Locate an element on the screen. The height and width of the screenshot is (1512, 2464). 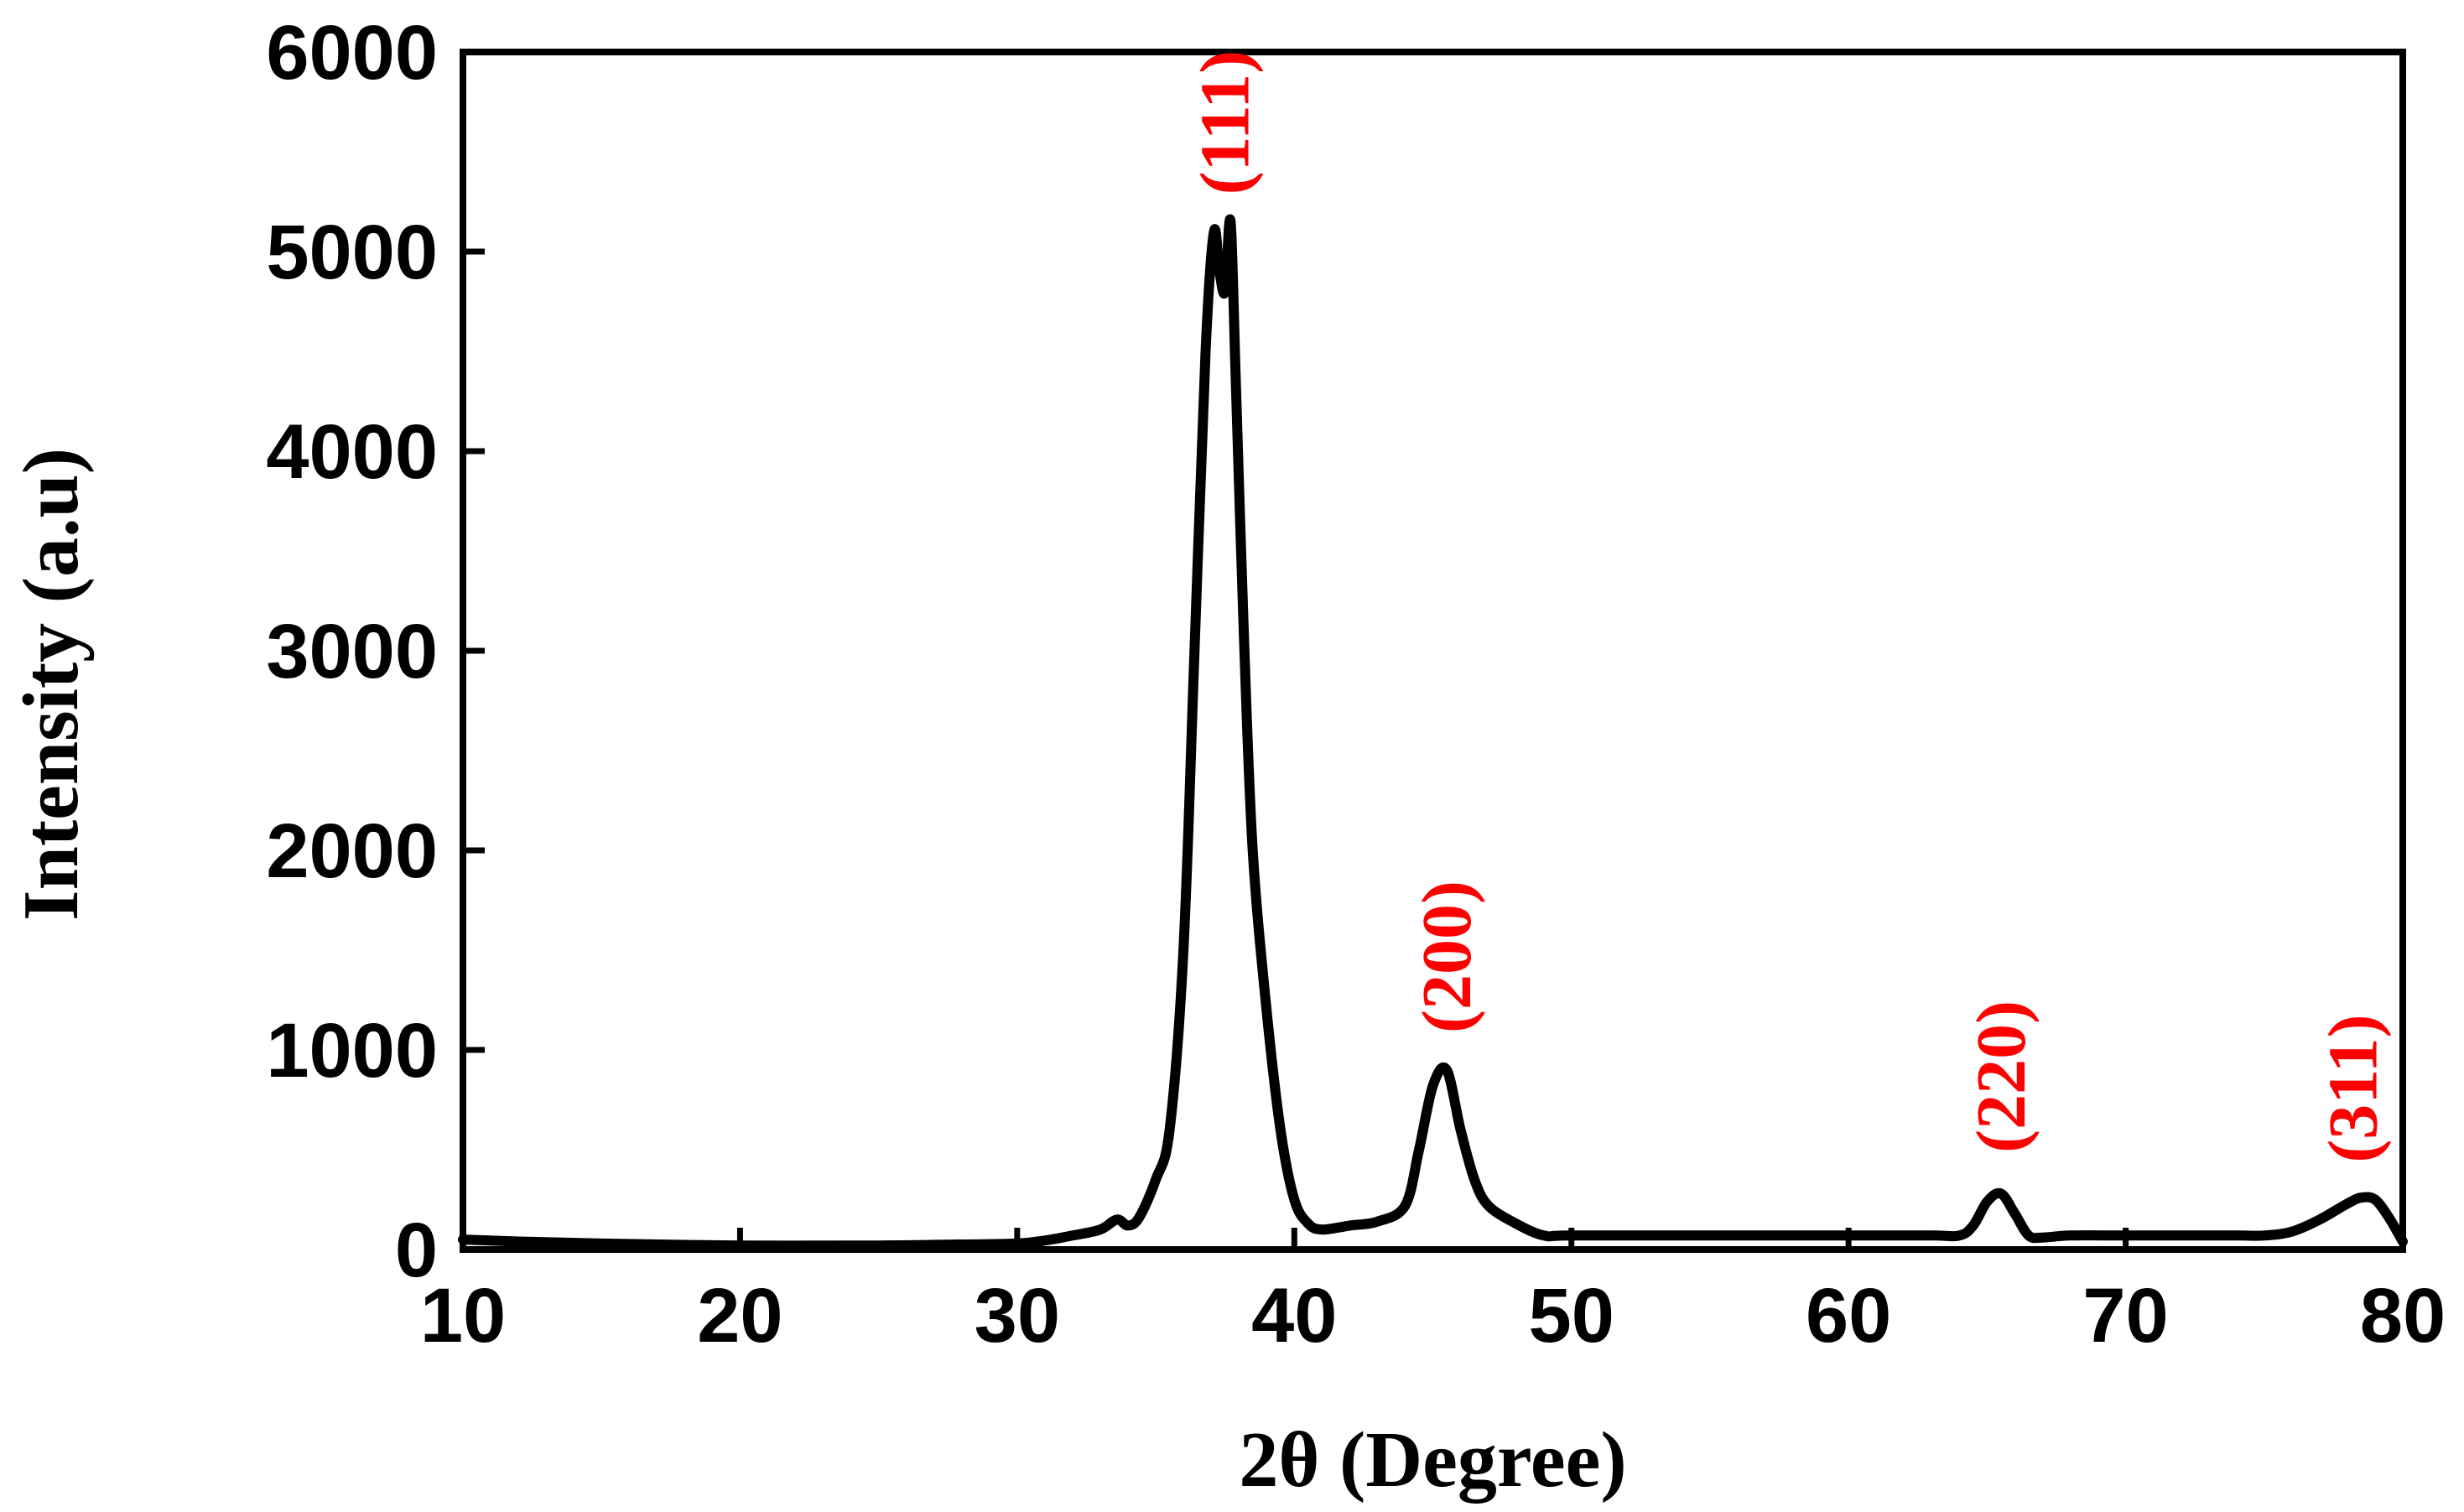
x-tick-label: 70 is located at coordinates (2125, 1316).